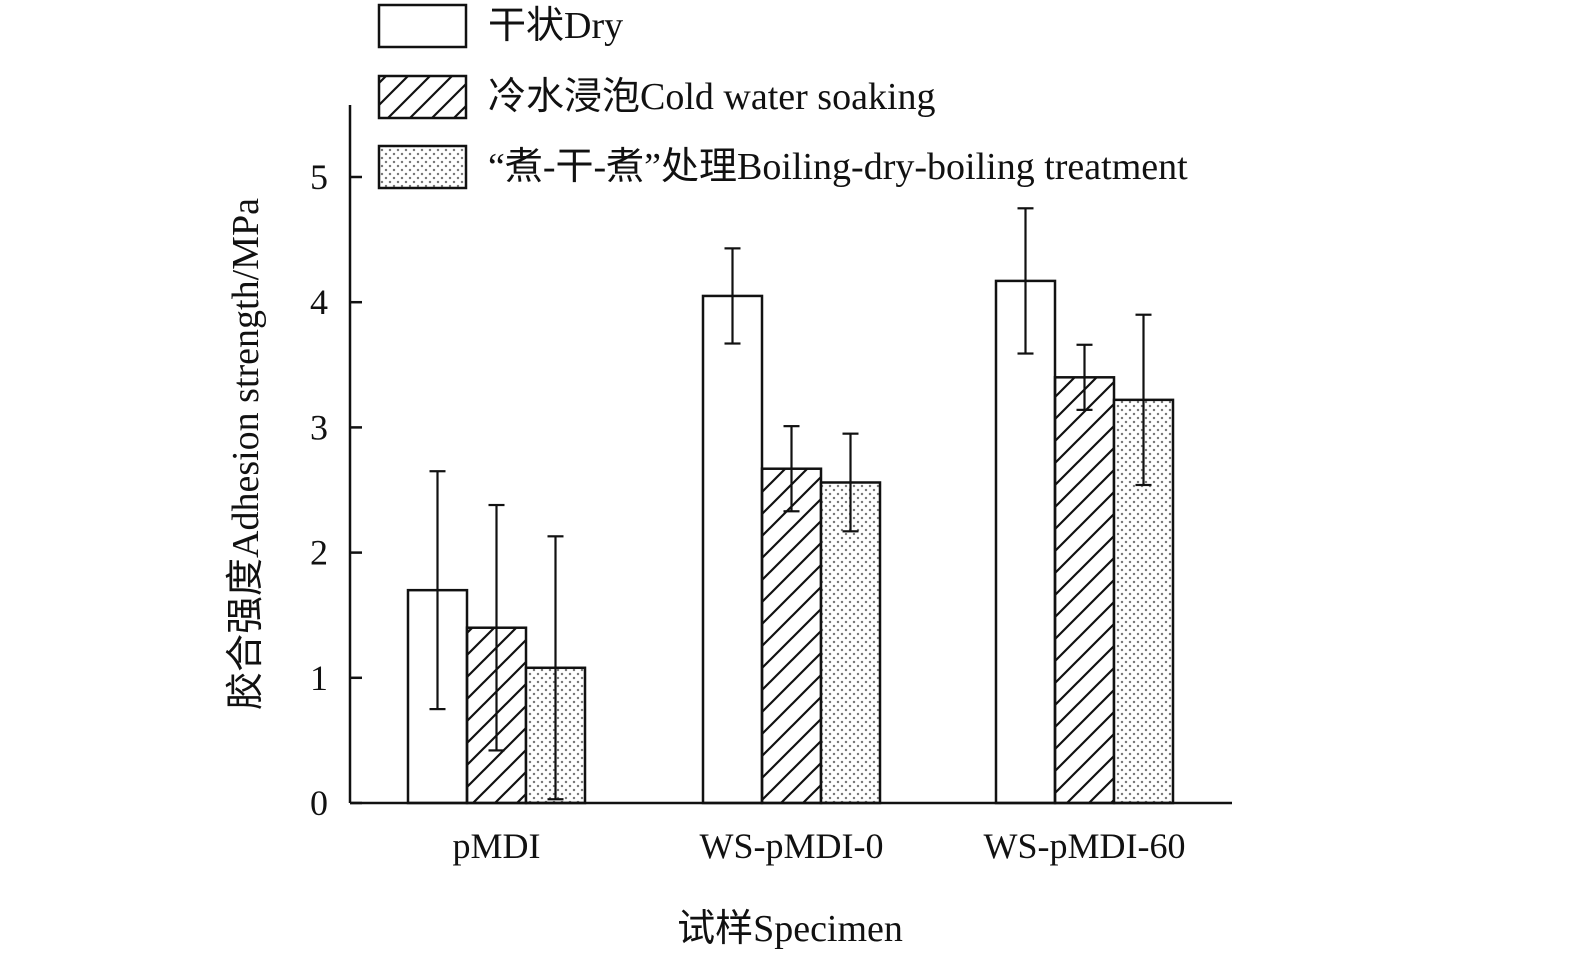 The image size is (1575, 960). Describe the element at coordinates (319, 678) in the screenshot. I see `y-tick-label: 1` at that location.